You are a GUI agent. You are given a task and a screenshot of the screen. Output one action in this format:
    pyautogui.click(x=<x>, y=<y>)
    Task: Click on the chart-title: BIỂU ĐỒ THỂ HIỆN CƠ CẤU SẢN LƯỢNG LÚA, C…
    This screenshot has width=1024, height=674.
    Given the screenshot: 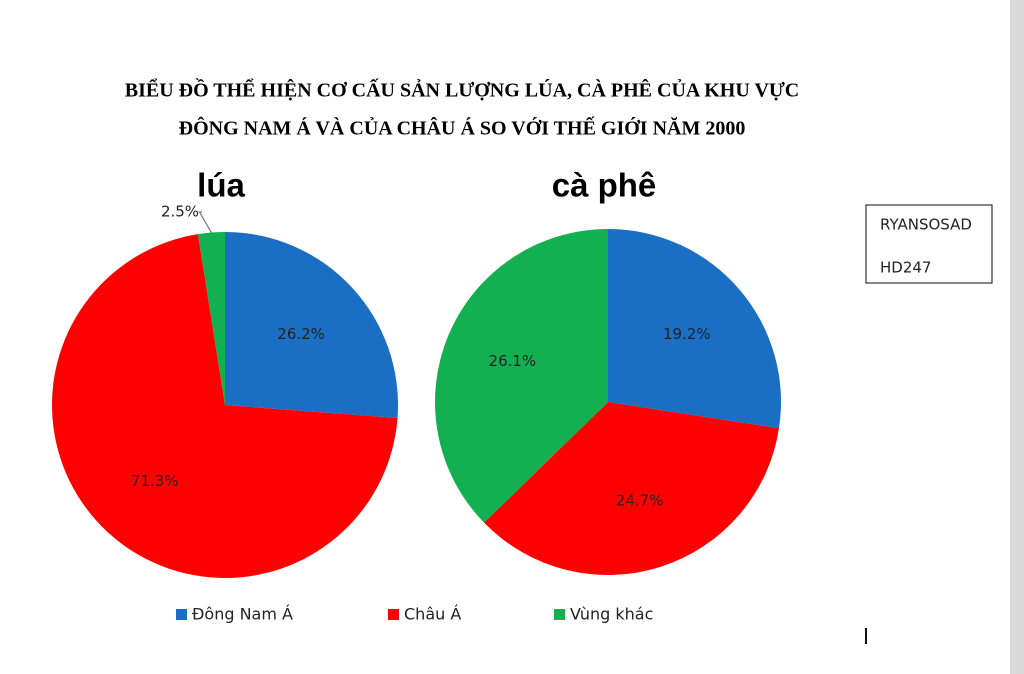 What is the action you would take?
    pyautogui.click(x=462, y=90)
    